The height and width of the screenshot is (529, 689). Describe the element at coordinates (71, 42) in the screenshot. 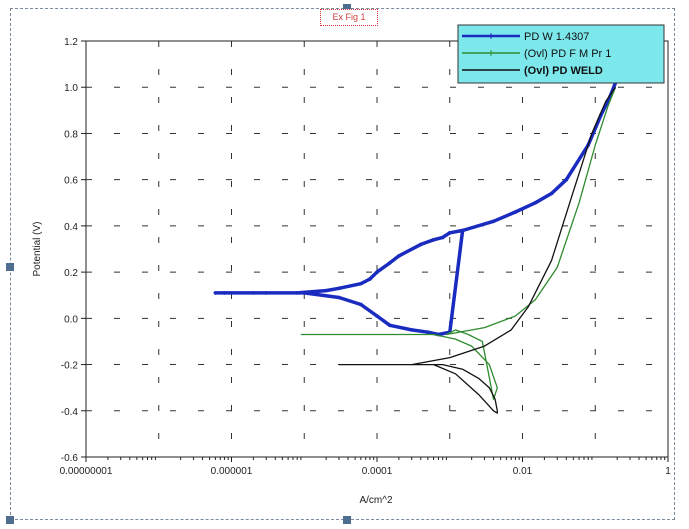

I see `y-tick-label: 1.2` at that location.